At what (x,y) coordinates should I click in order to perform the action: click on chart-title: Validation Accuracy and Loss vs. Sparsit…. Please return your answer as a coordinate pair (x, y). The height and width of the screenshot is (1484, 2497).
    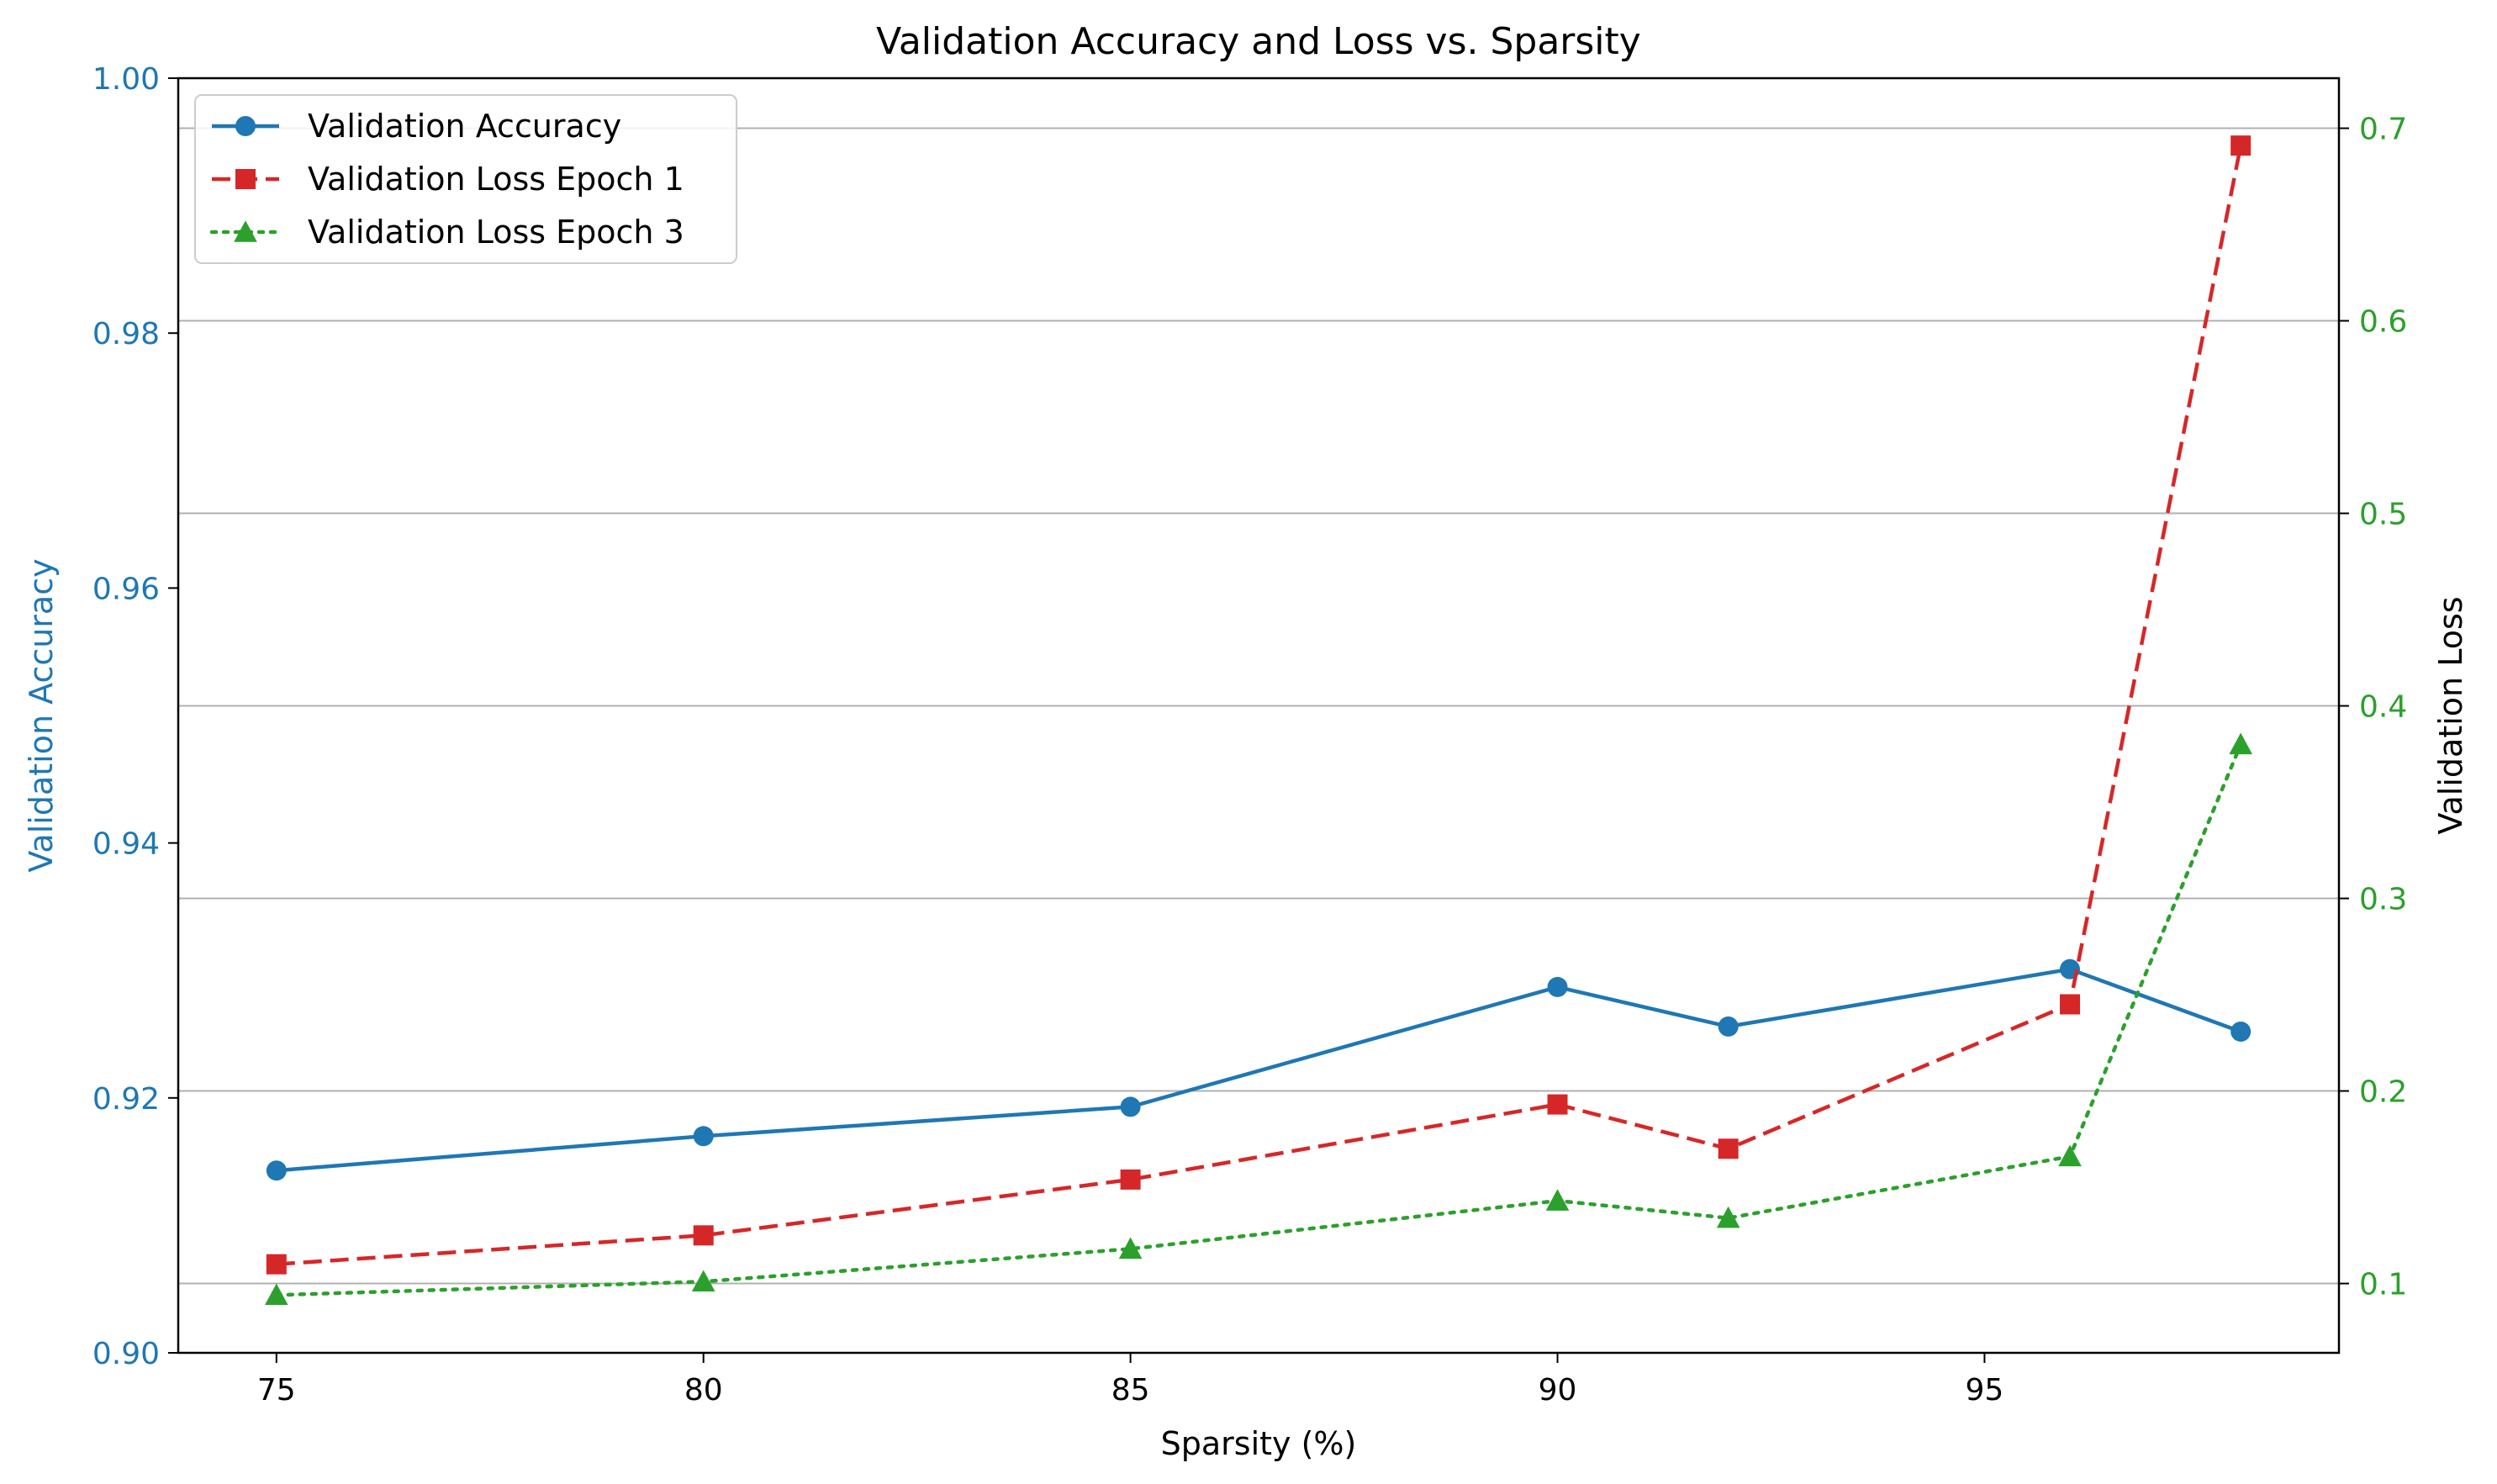
    Looking at the image, I should click on (1258, 41).